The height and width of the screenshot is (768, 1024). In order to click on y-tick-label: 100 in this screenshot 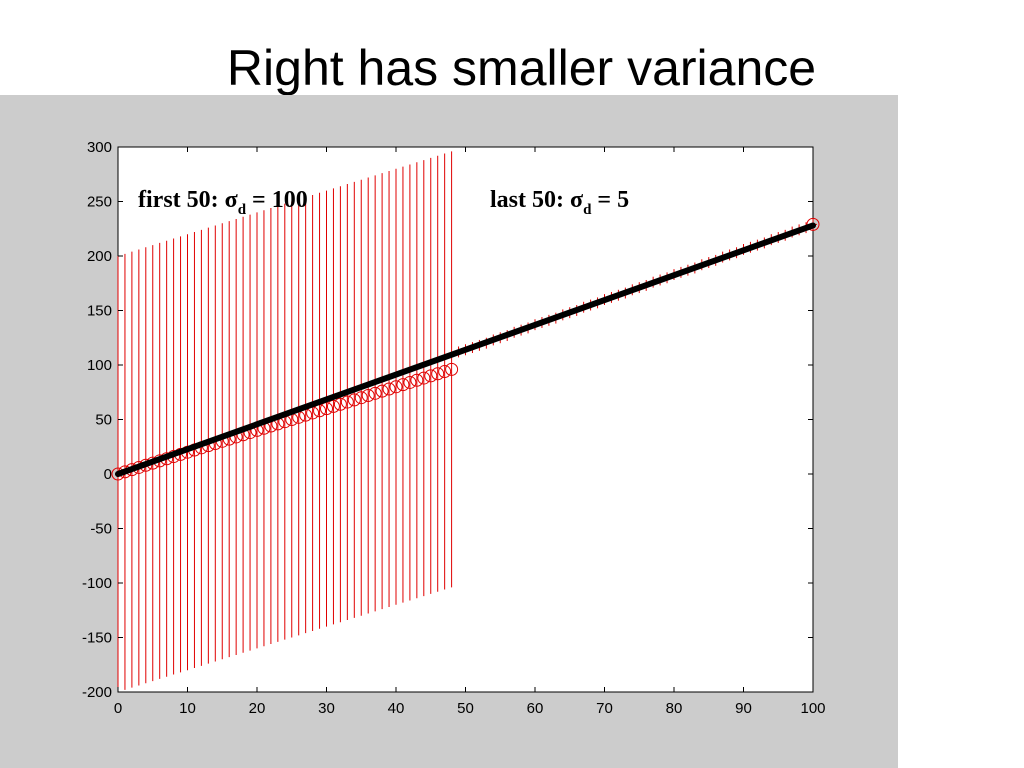, I will do `click(99, 365)`.